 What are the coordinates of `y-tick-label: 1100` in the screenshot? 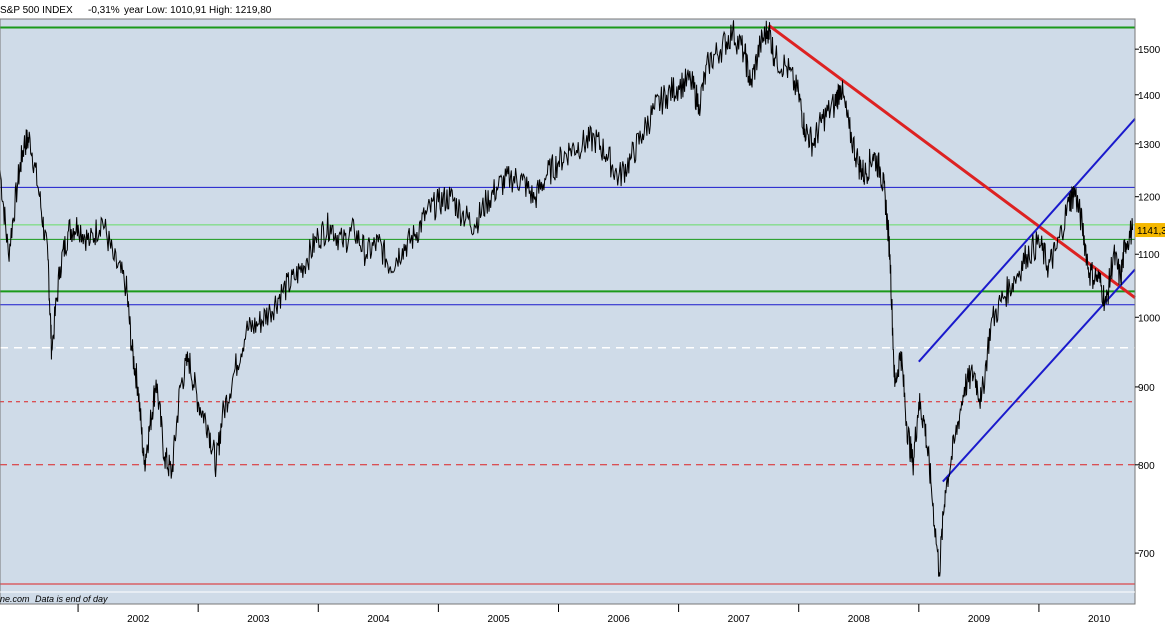 It's located at (1149, 255).